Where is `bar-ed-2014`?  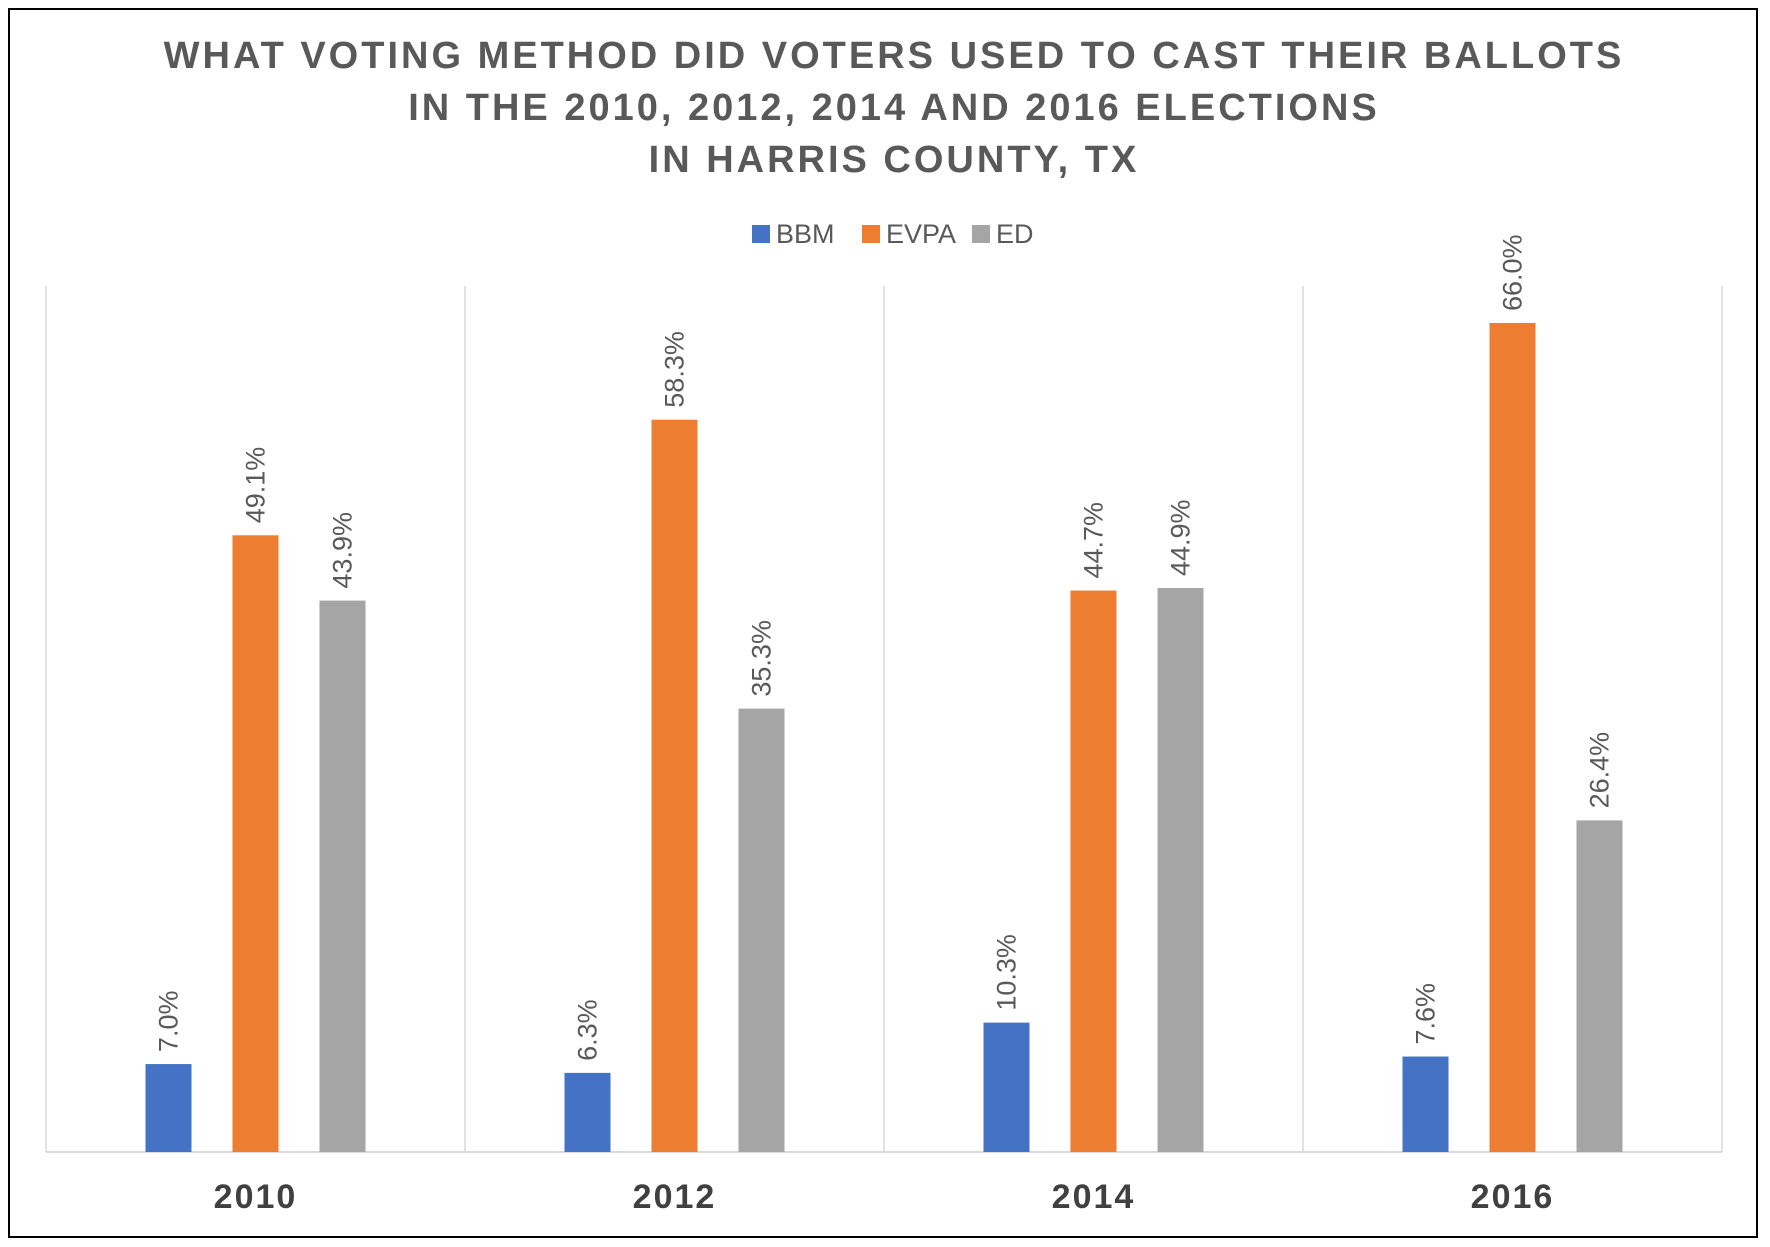
bar-ed-2014 is located at coordinates (1180, 870).